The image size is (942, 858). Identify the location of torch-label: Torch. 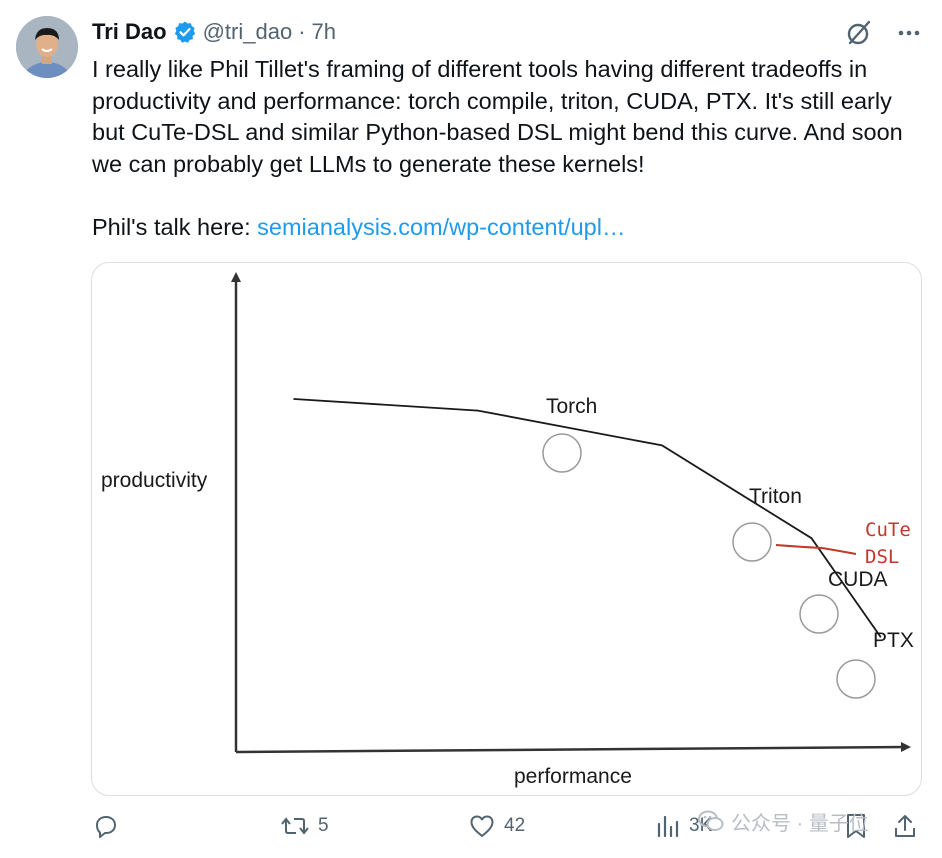
(571, 406).